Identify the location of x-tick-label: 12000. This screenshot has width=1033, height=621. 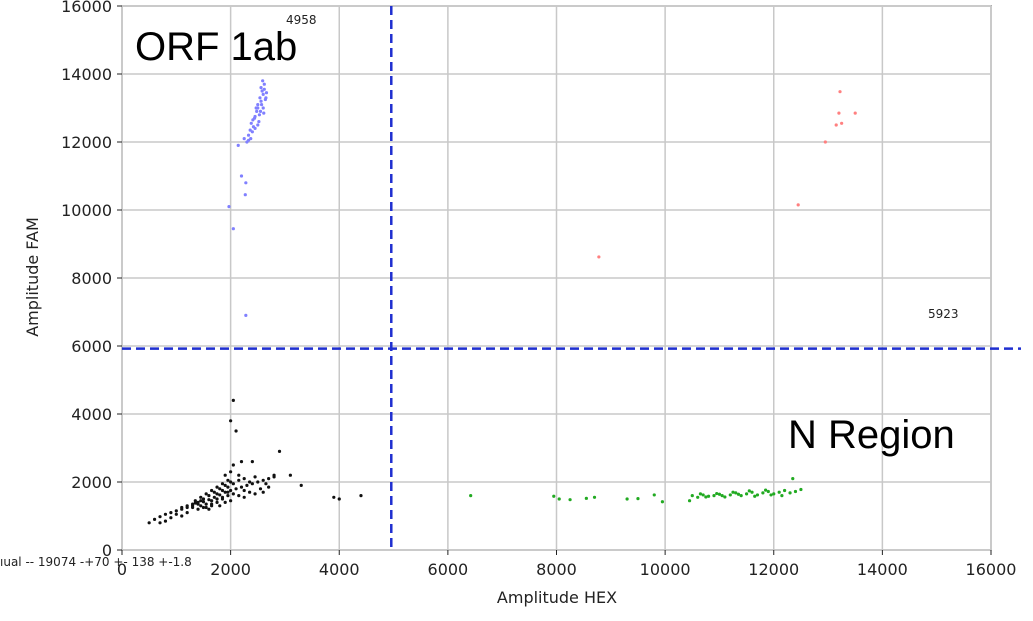
(773, 569).